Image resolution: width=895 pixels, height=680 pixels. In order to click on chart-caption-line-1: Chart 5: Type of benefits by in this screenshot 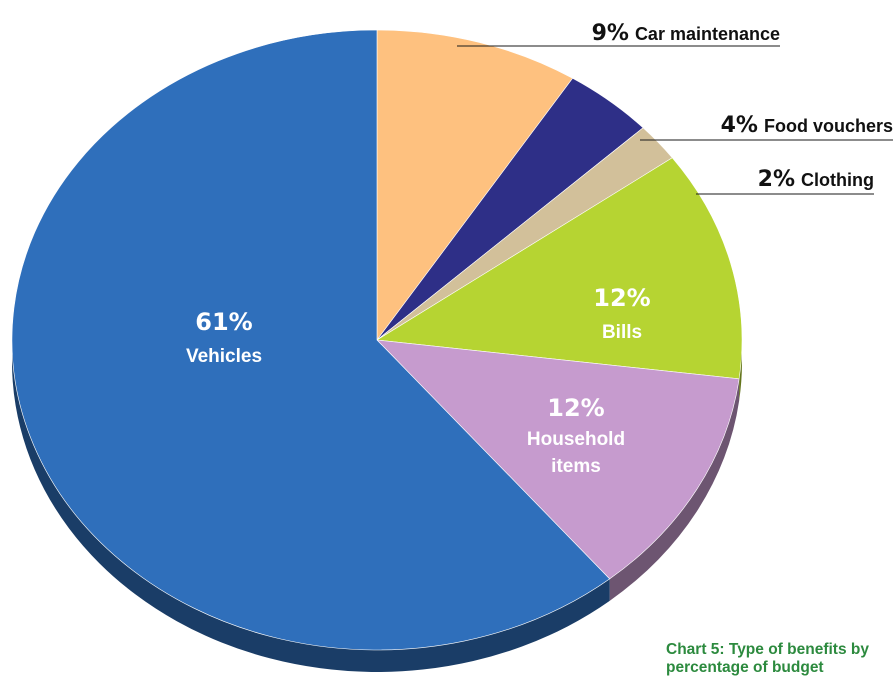, I will do `click(780, 650)`.